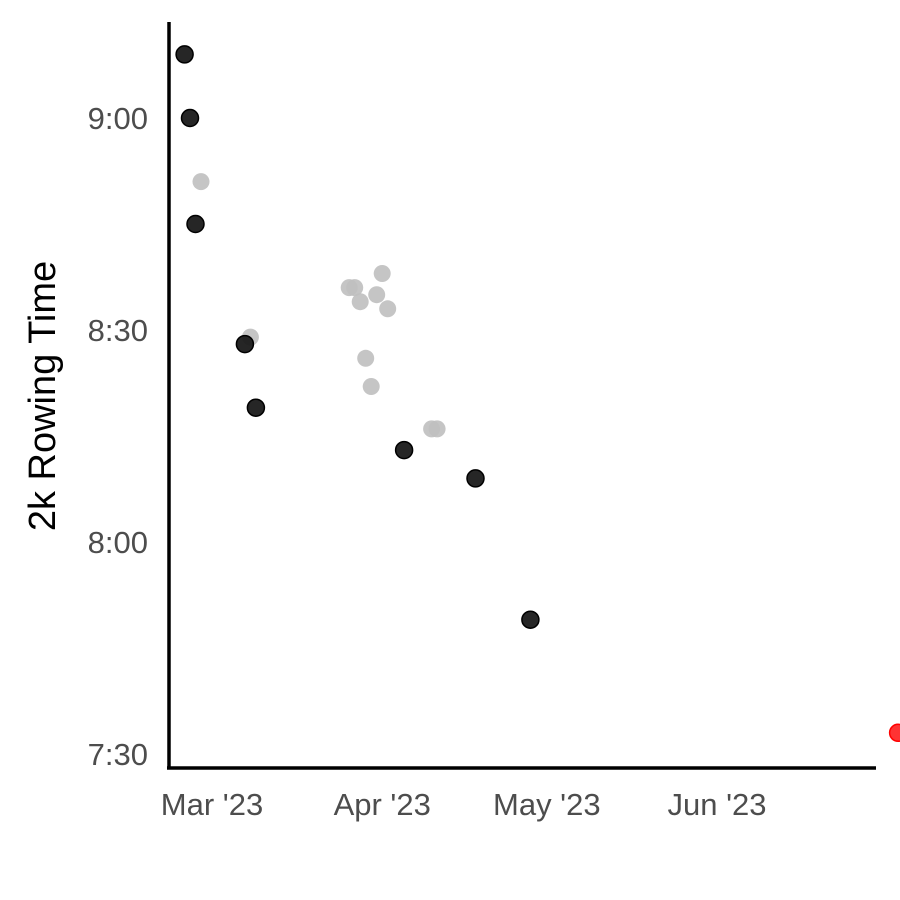  I want to click on y-tick-label: 8:00, so click(118, 542).